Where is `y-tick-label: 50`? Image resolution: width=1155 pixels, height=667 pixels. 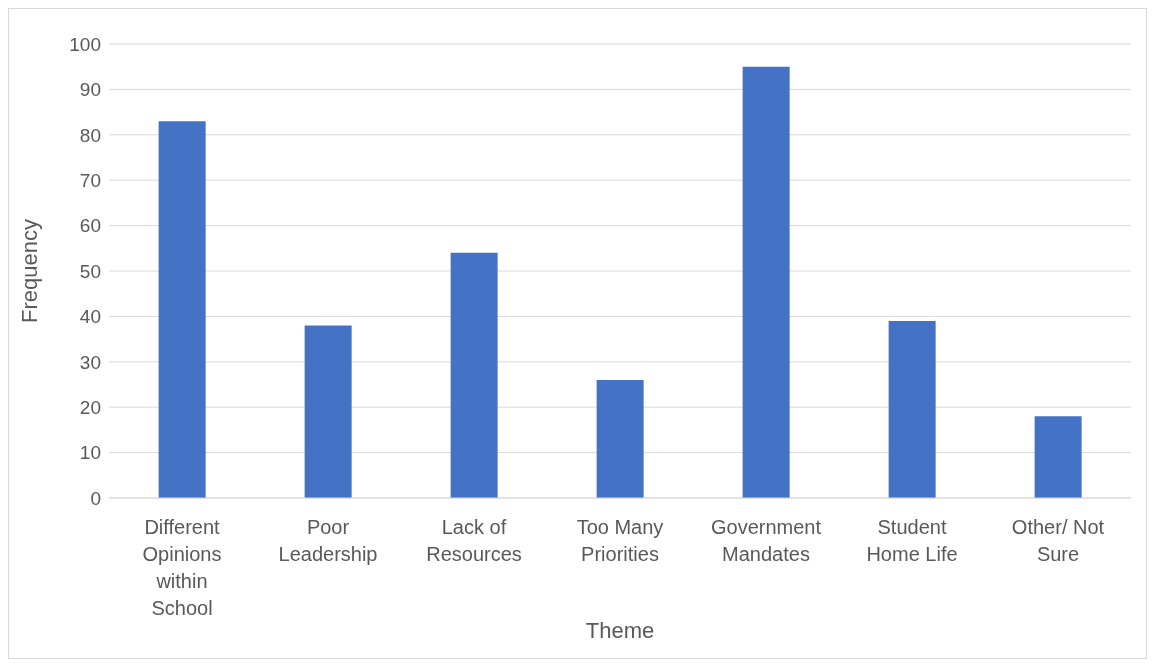
y-tick-label: 50 is located at coordinates (90, 271).